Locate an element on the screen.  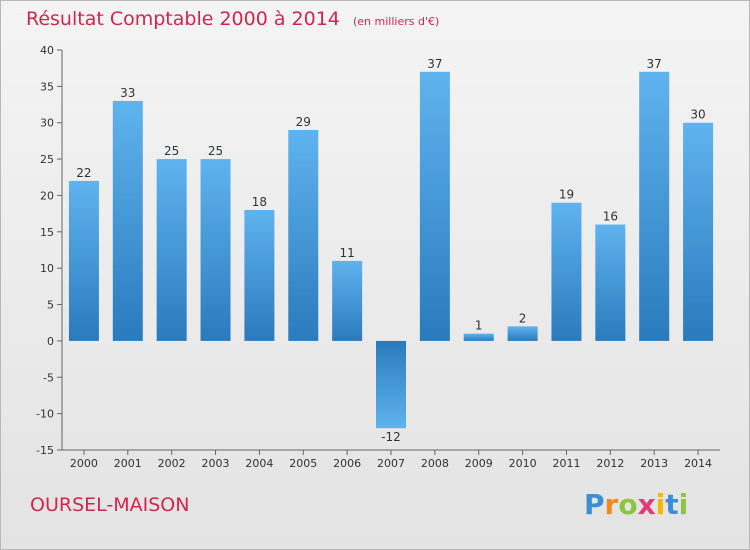
x-tick-label: 2010 is located at coordinates (523, 463).